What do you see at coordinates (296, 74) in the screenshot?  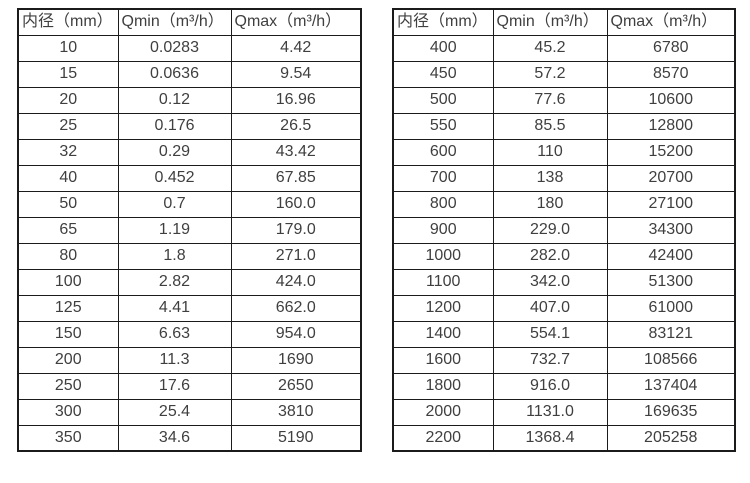 I see `qmax-cell: 9.54` at bounding box center [296, 74].